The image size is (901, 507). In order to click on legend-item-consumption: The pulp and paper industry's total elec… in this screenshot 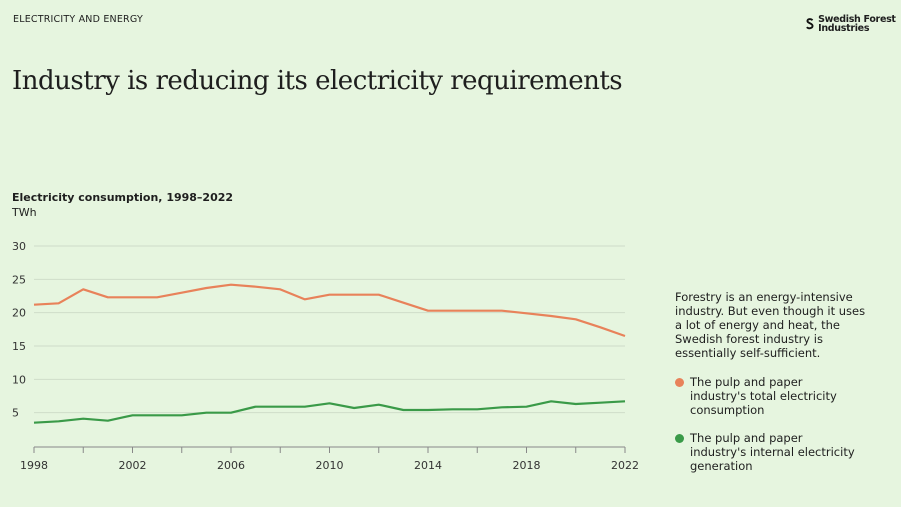, I will do `click(765, 396)`.